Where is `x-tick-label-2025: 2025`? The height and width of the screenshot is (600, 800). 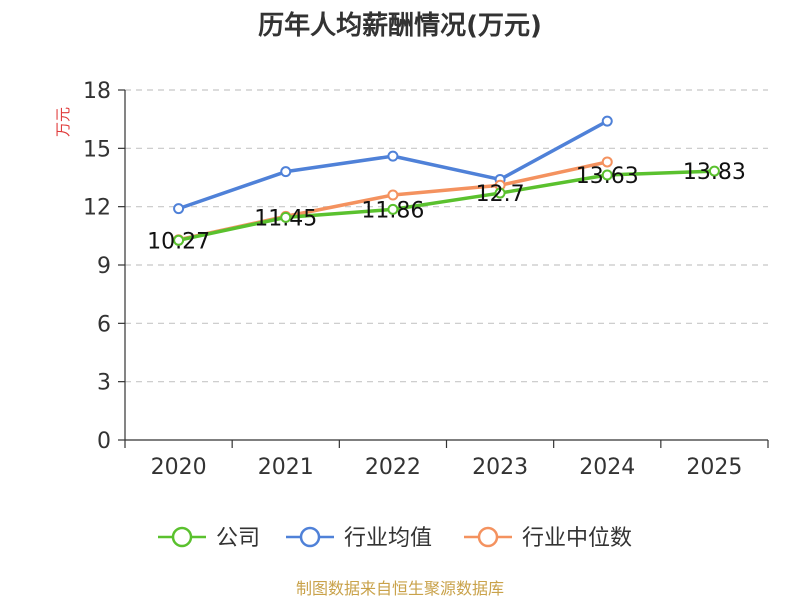 x-tick-label-2025: 2025 is located at coordinates (714, 467).